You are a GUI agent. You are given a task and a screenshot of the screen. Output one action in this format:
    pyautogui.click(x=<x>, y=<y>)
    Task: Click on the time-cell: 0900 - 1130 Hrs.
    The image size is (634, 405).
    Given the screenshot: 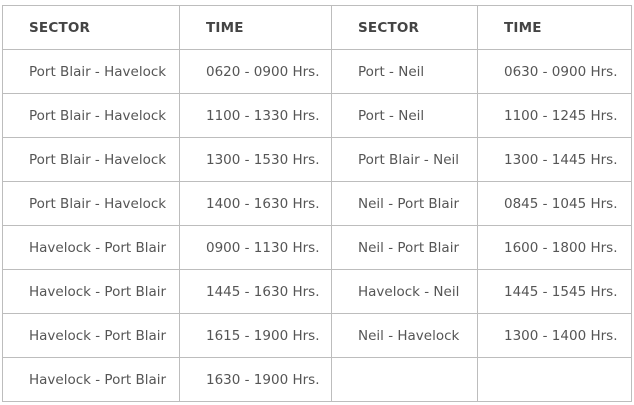 What is the action you would take?
    pyautogui.click(x=255, y=247)
    